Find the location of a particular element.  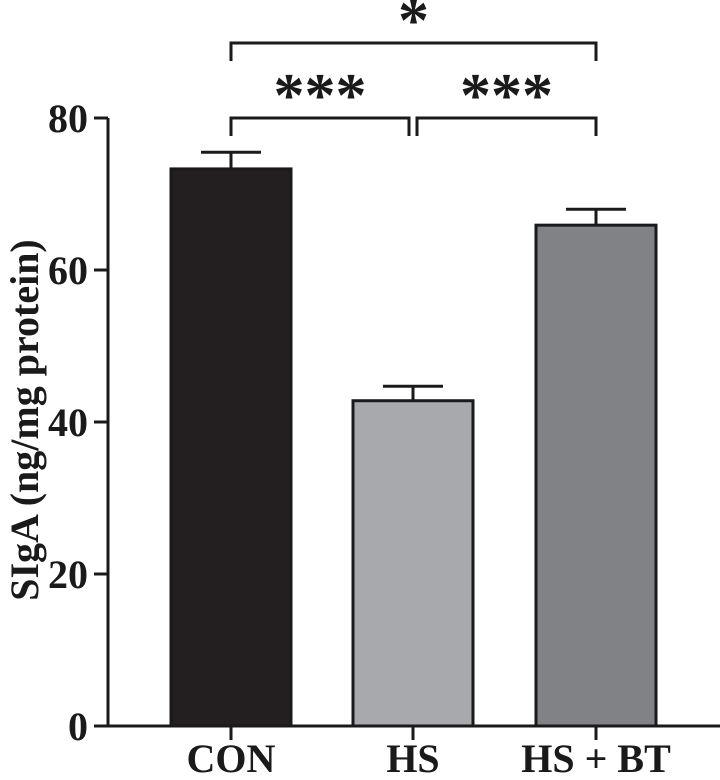

y-tick-label: 0 is located at coordinates (78, 726).